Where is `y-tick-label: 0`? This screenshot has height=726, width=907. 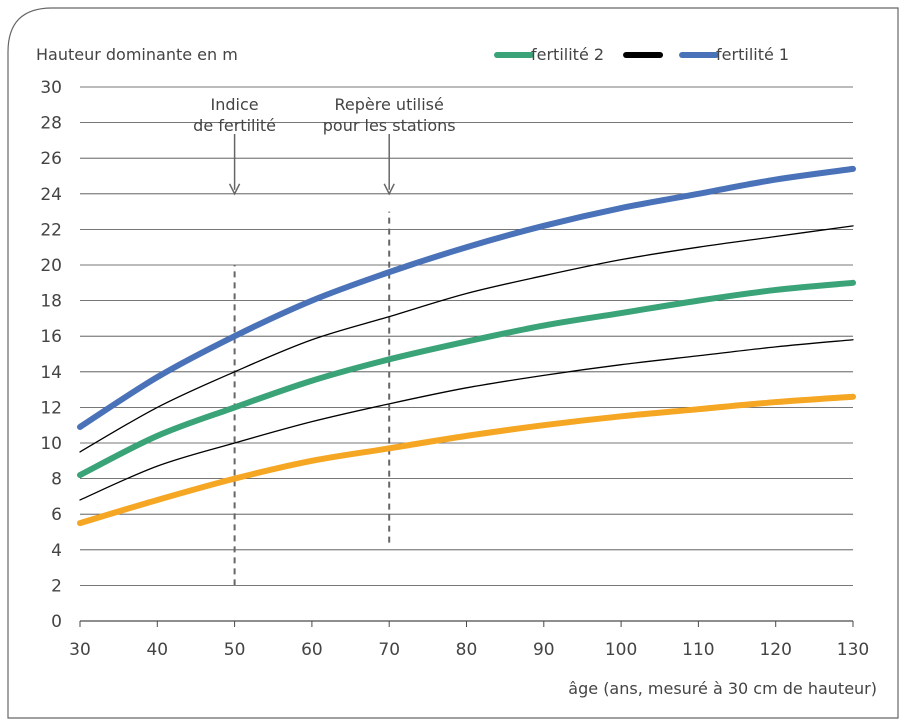 y-tick-label: 0 is located at coordinates (56, 622).